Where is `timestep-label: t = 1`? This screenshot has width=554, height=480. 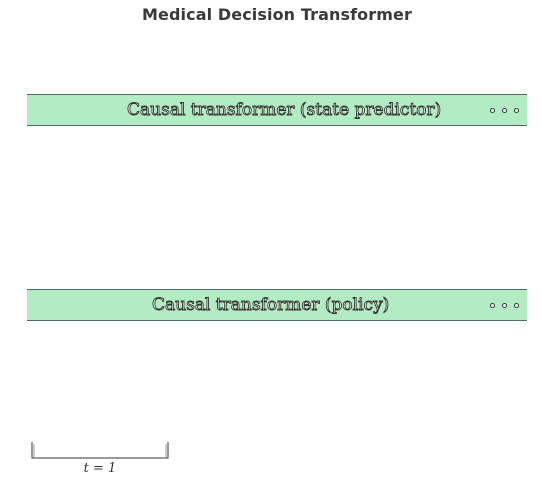 timestep-label: t = 1 is located at coordinates (100, 468).